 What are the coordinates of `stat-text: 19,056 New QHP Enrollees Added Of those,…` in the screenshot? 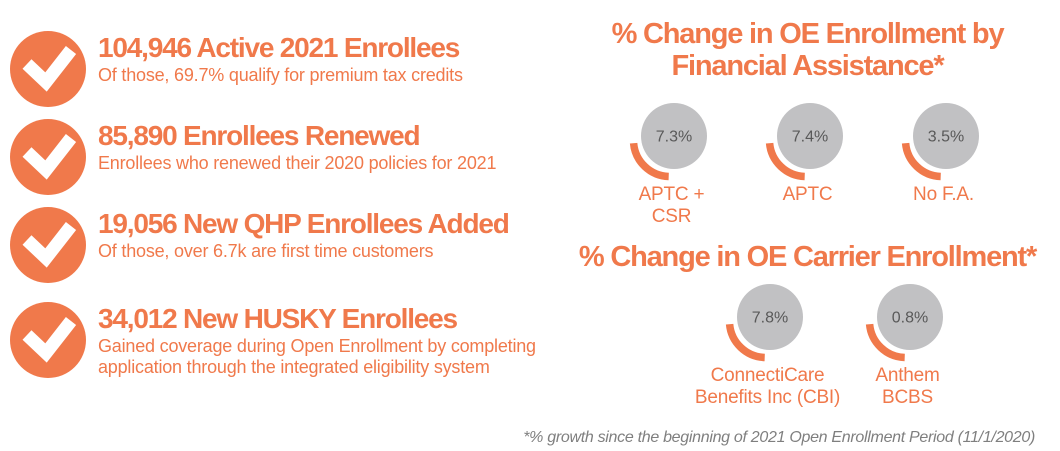 It's located at (304, 234).